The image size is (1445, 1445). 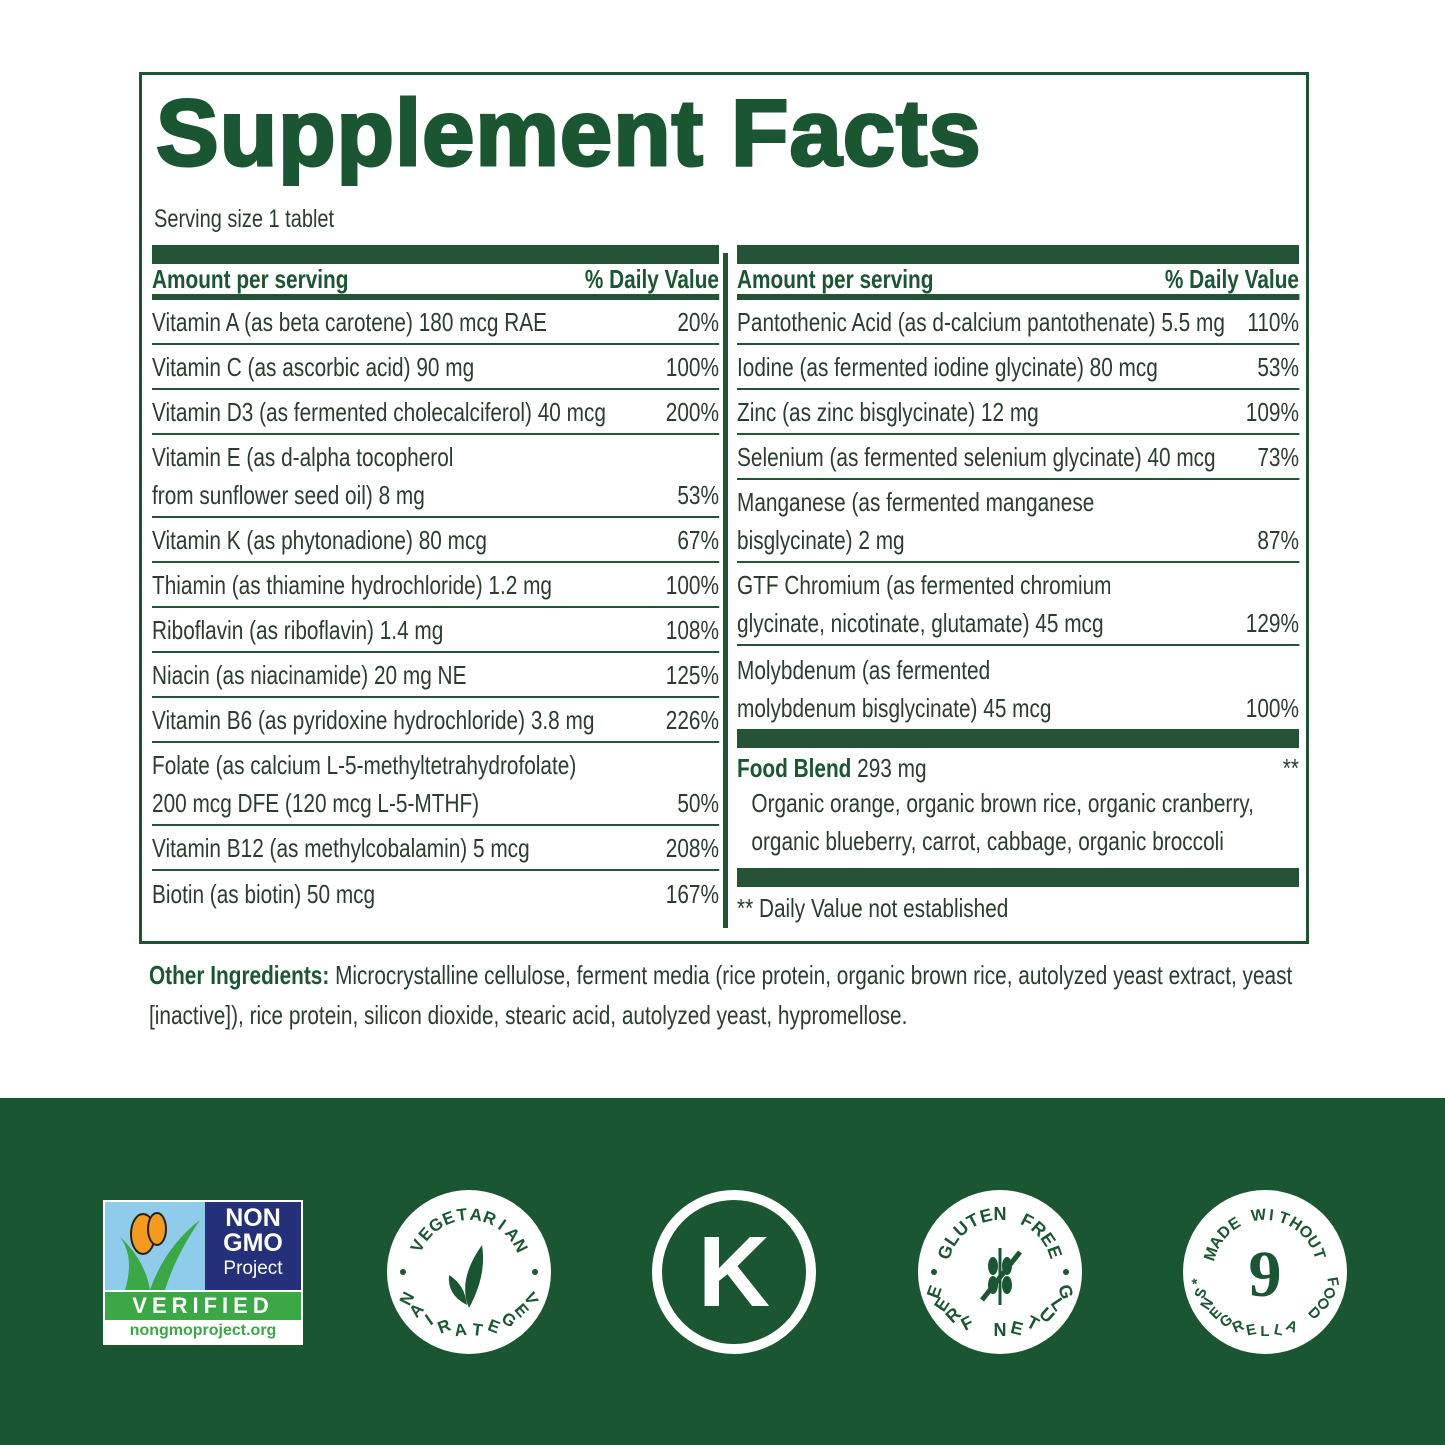 What do you see at coordinates (889, 768) in the screenshot?
I see `food-blend-amount: 293 mg` at bounding box center [889, 768].